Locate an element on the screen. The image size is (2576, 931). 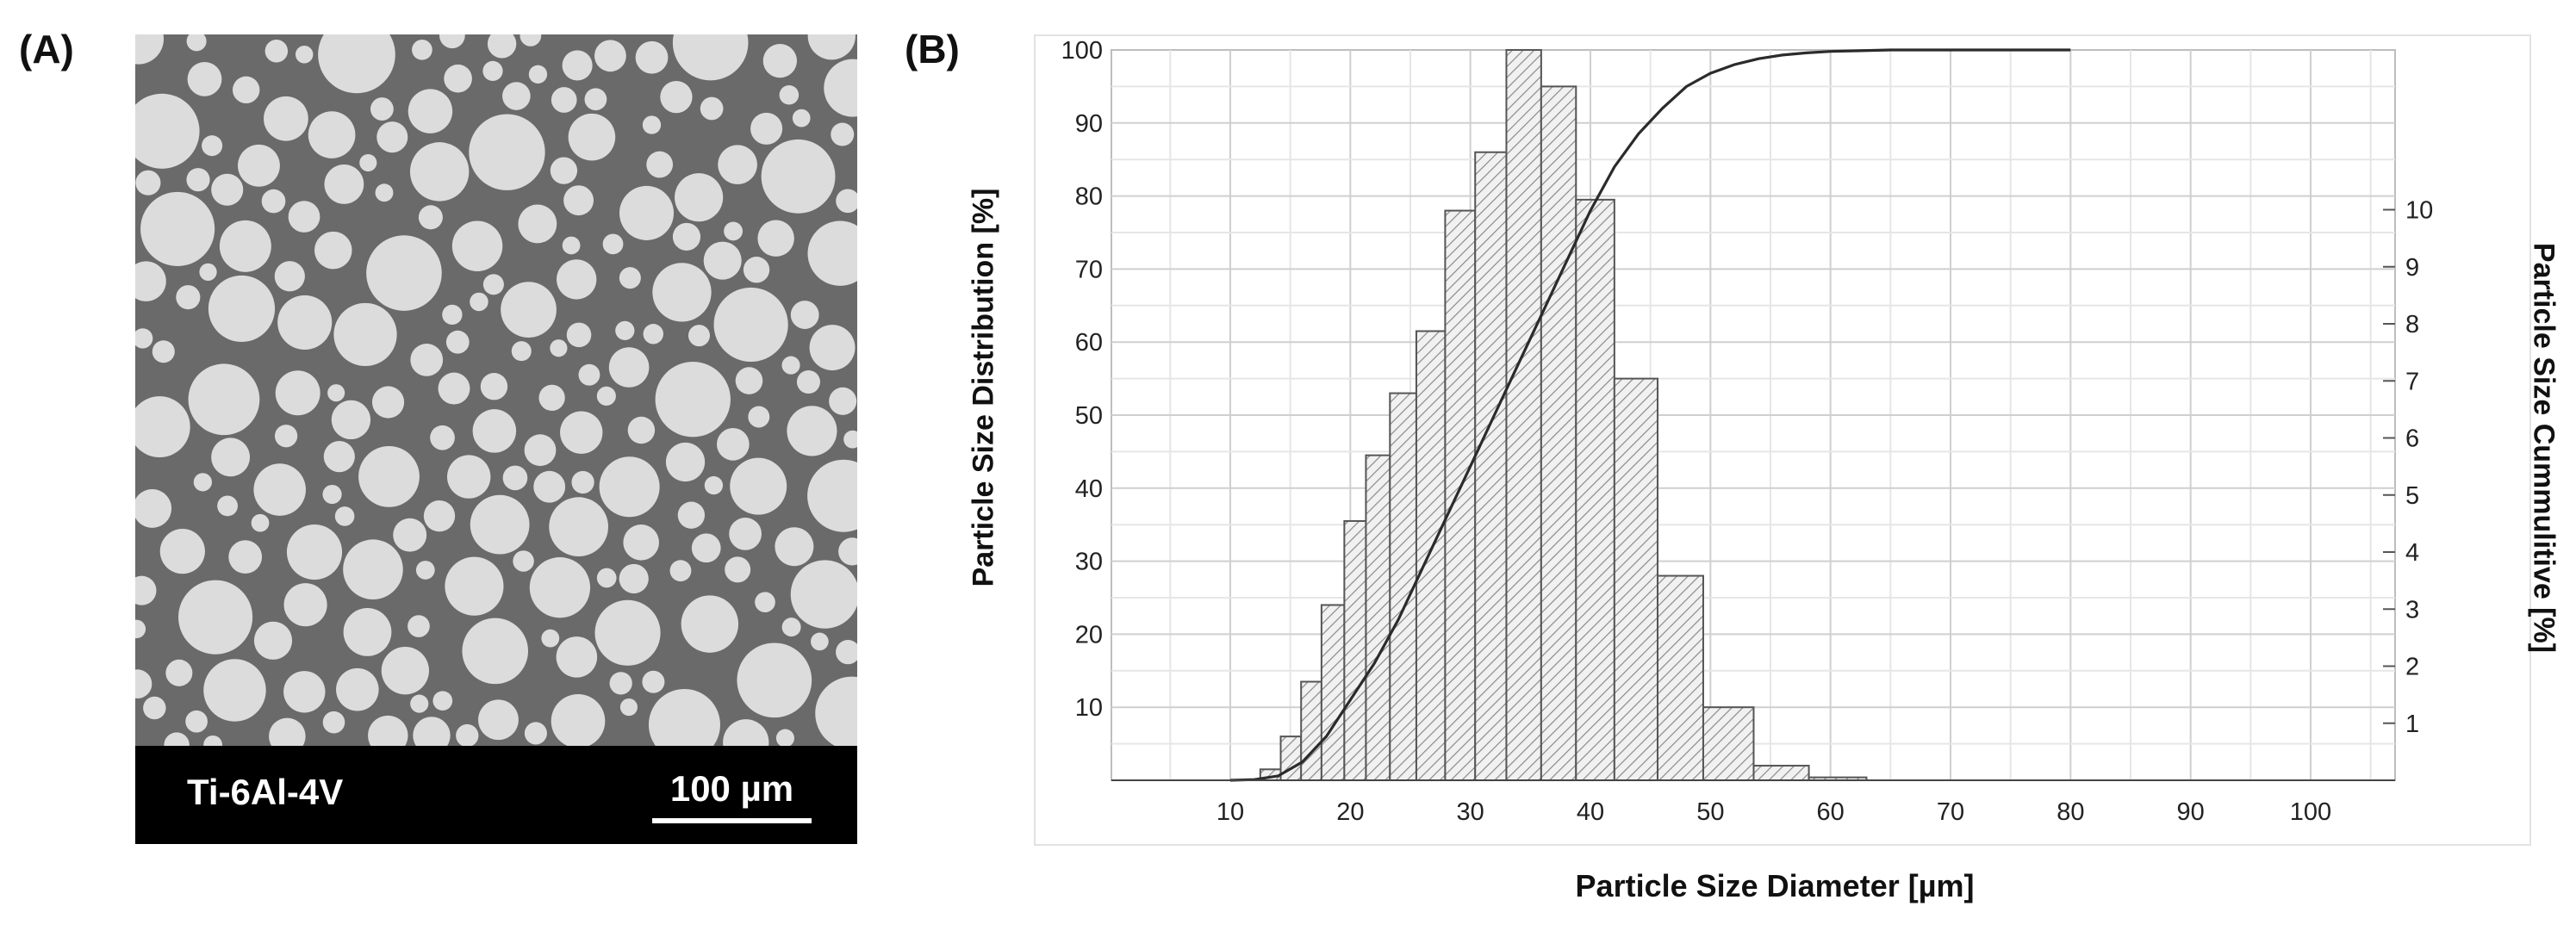
y-tick-label: 70 is located at coordinates (1089, 269).